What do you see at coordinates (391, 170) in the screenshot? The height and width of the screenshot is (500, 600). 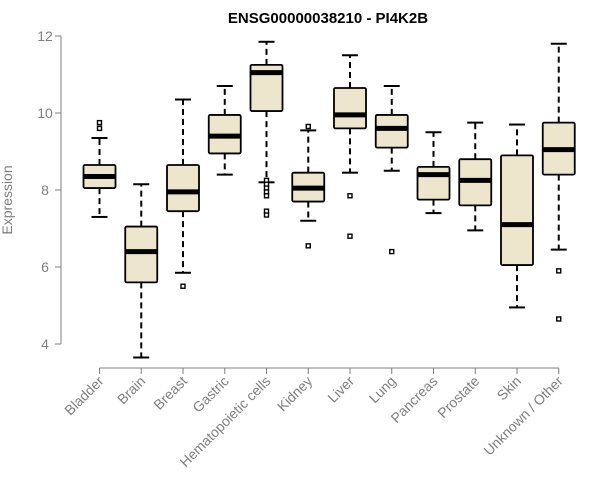 I see `box-lung` at bounding box center [391, 170].